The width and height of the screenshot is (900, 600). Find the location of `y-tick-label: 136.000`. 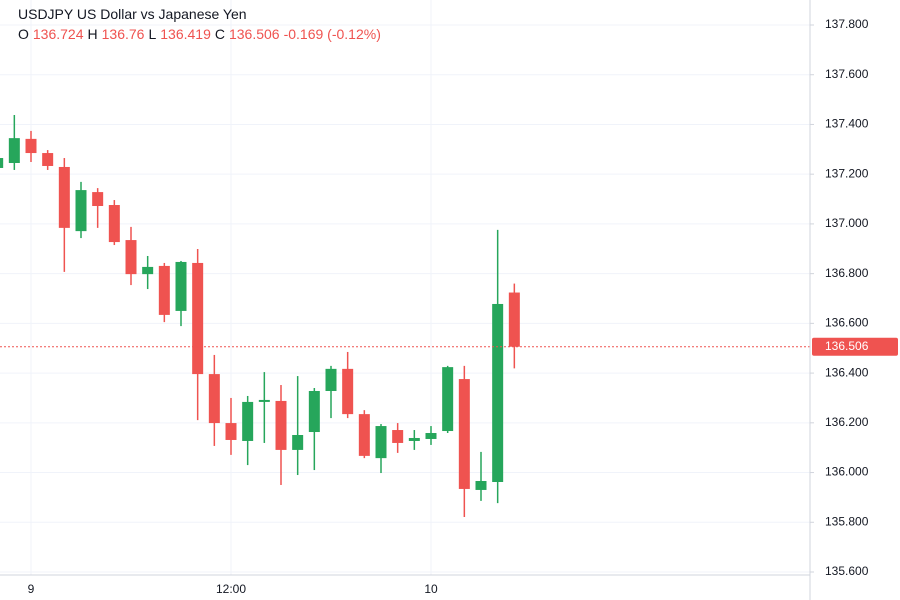

y-tick-label: 136.000 is located at coordinates (847, 472).